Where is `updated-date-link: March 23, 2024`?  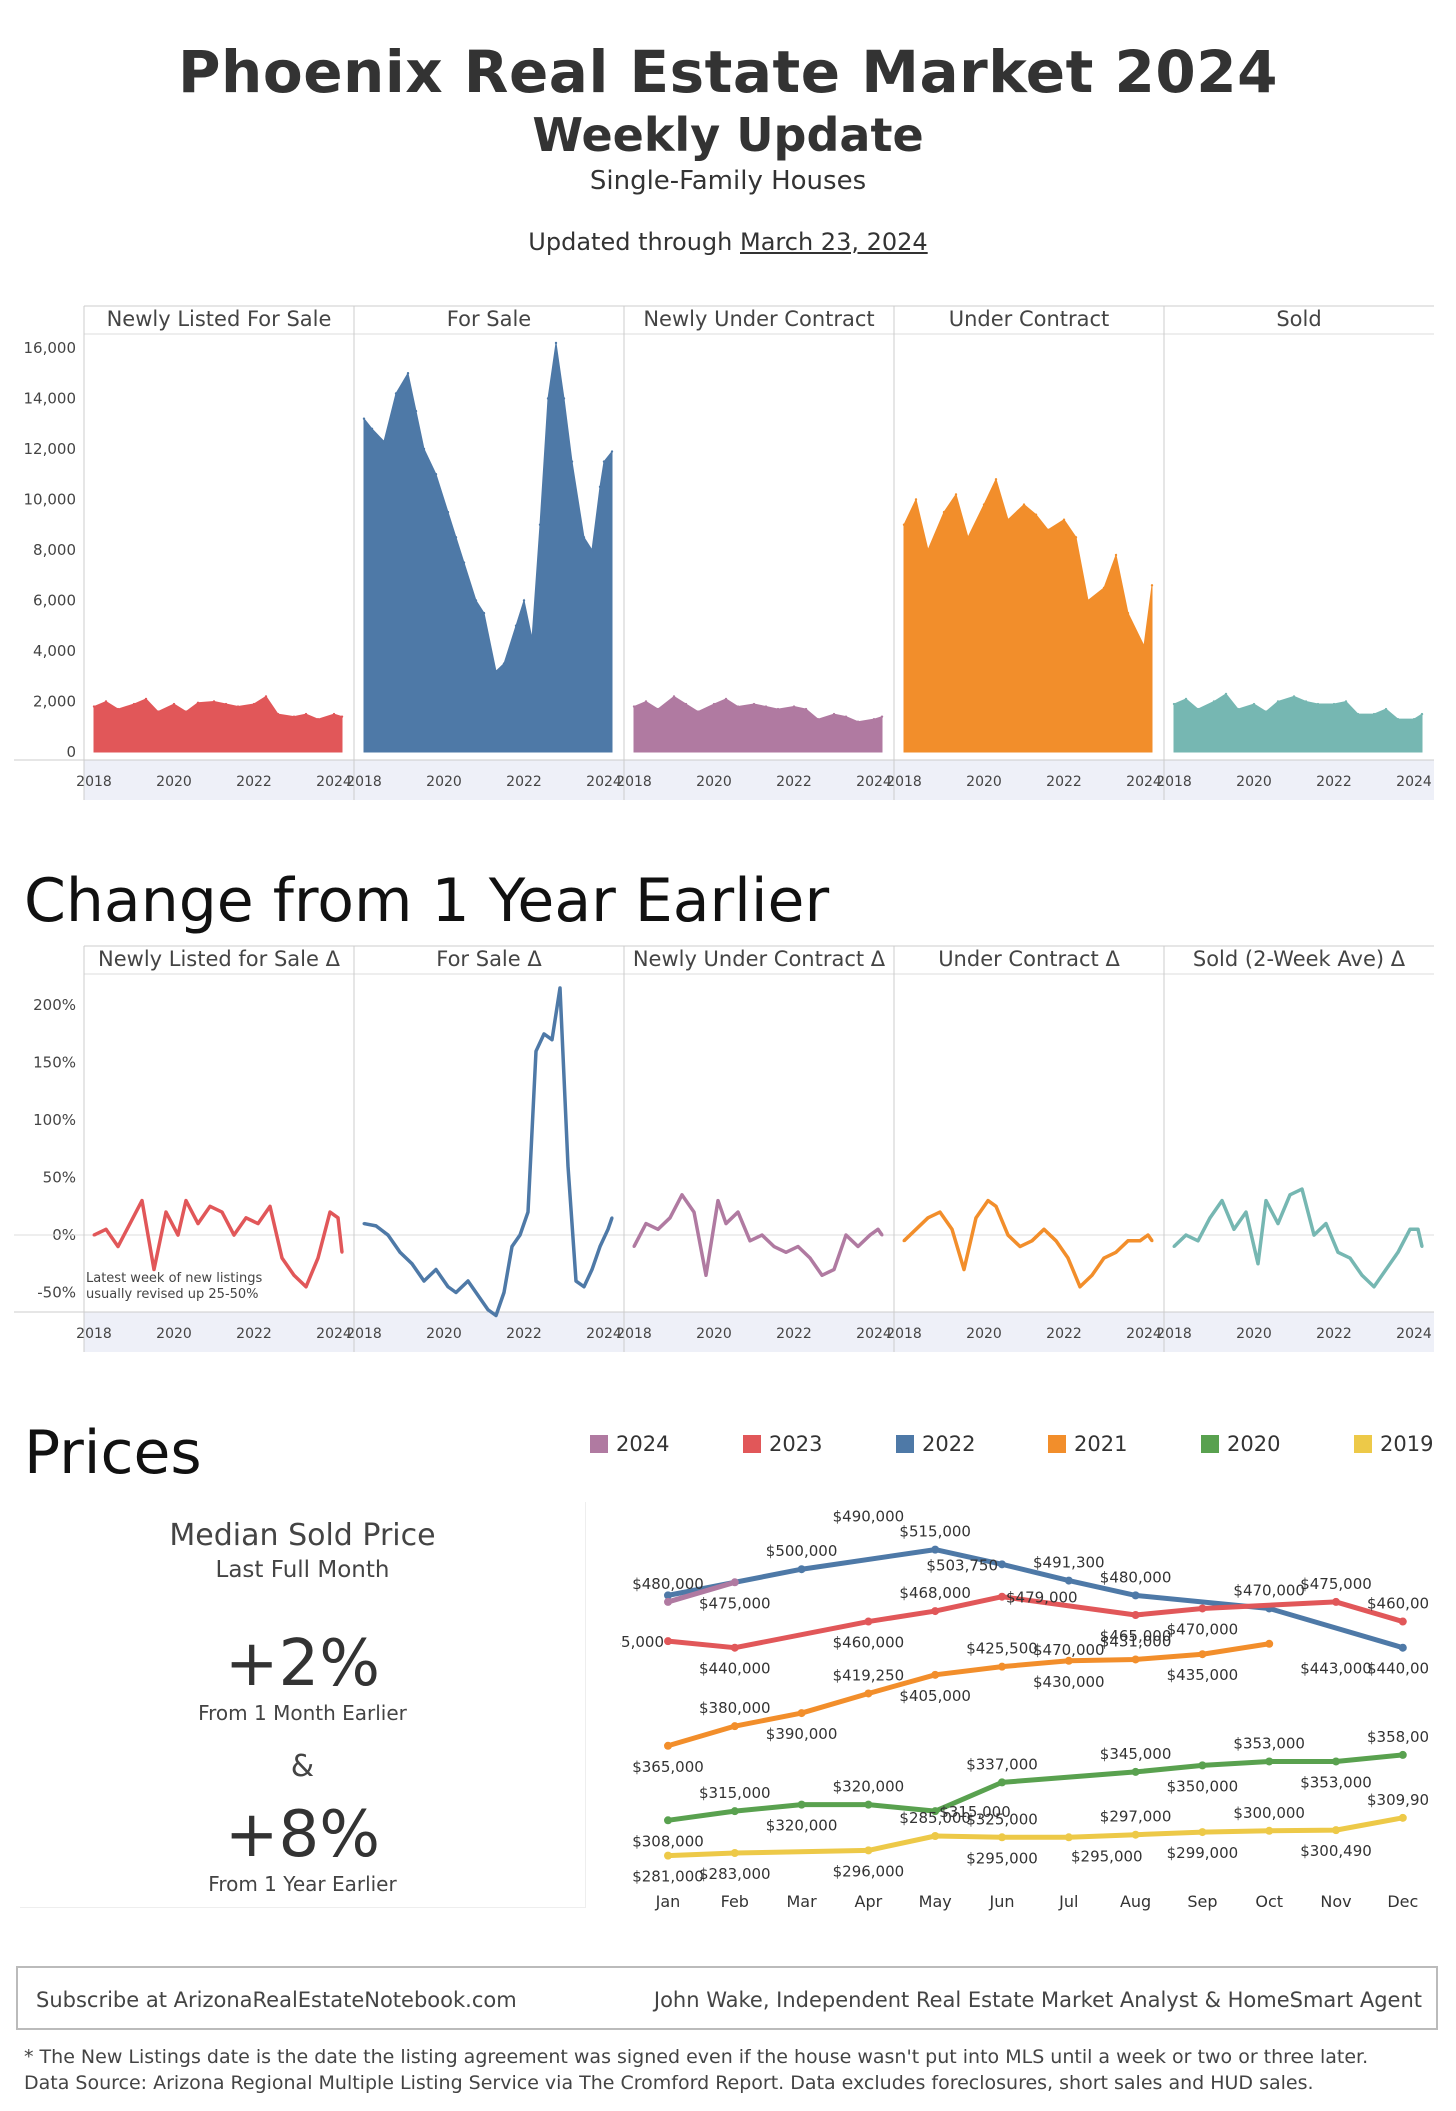
updated-date-link: March 23, 2024 is located at coordinates (834, 242).